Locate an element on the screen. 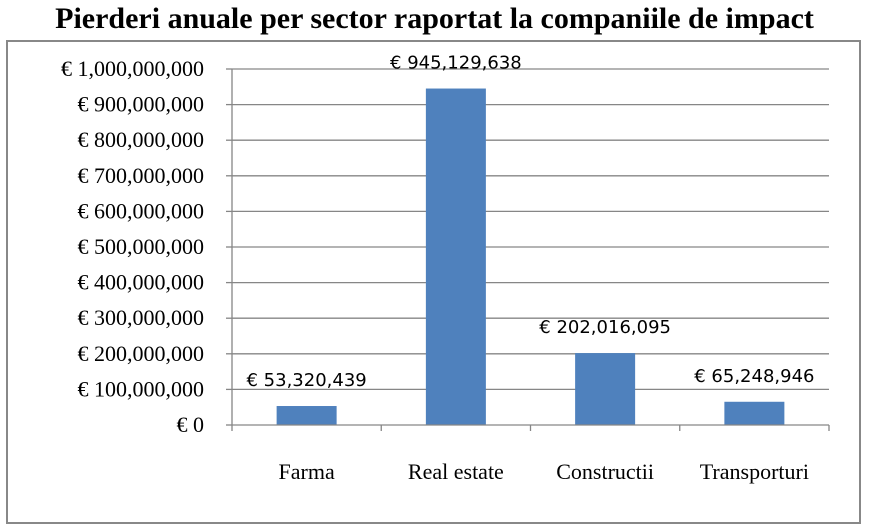 This screenshot has height=531, width=869. y-tick-label: € 800,000,000 is located at coordinates (141, 139).